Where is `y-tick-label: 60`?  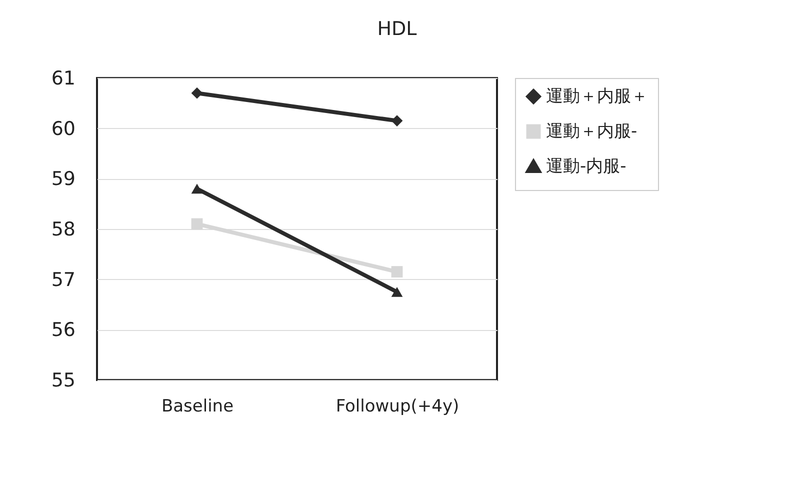 y-tick-label: 60 is located at coordinates (63, 129).